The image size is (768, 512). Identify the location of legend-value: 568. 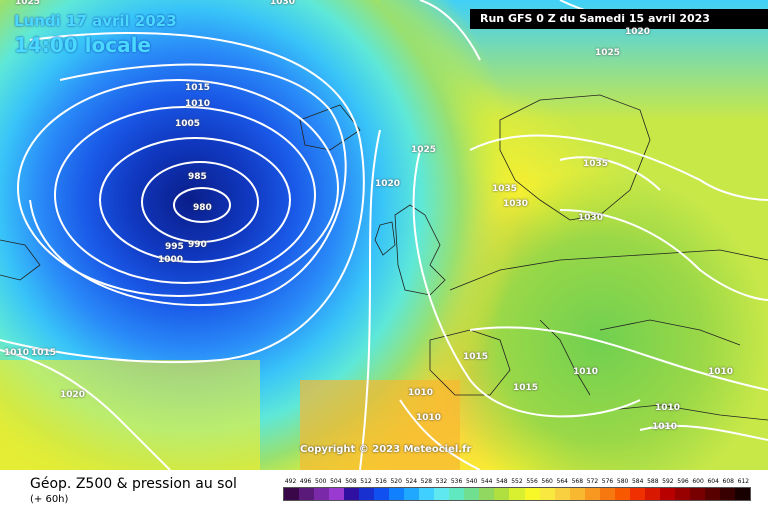
(577, 481).